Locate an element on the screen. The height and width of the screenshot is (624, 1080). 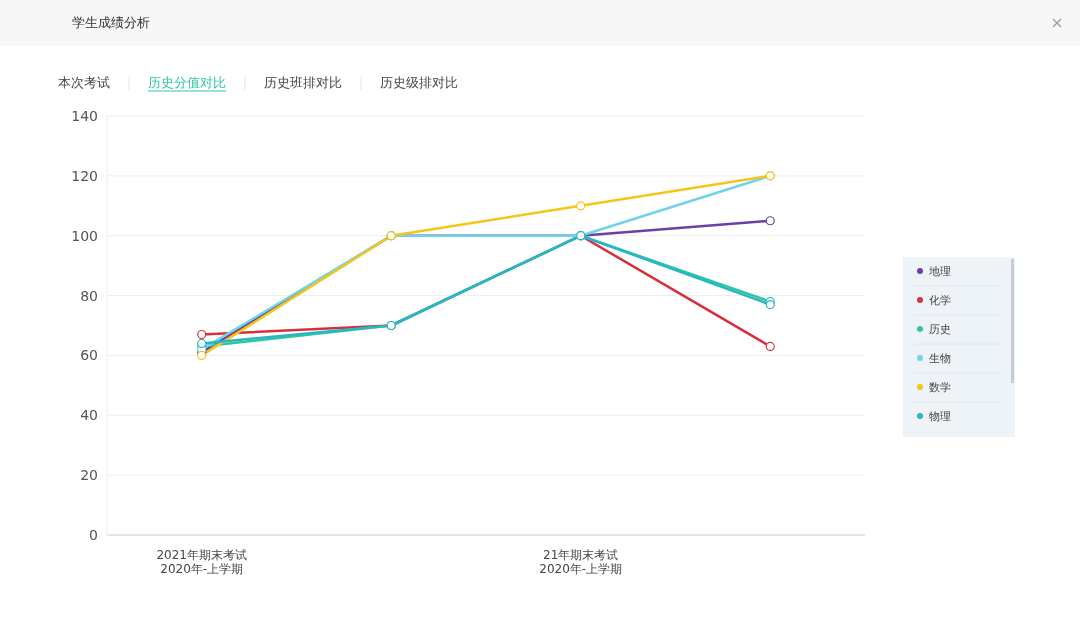
text: 历史分值对比 is located at coordinates (187, 82).